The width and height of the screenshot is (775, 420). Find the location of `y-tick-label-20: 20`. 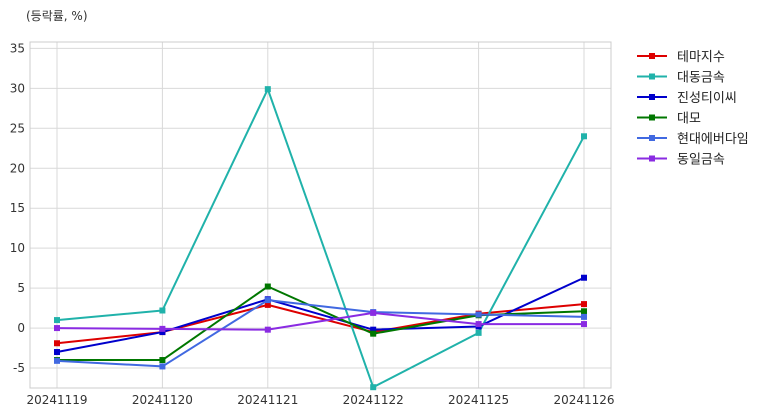

y-tick-label-20: 20 is located at coordinates (17, 168).